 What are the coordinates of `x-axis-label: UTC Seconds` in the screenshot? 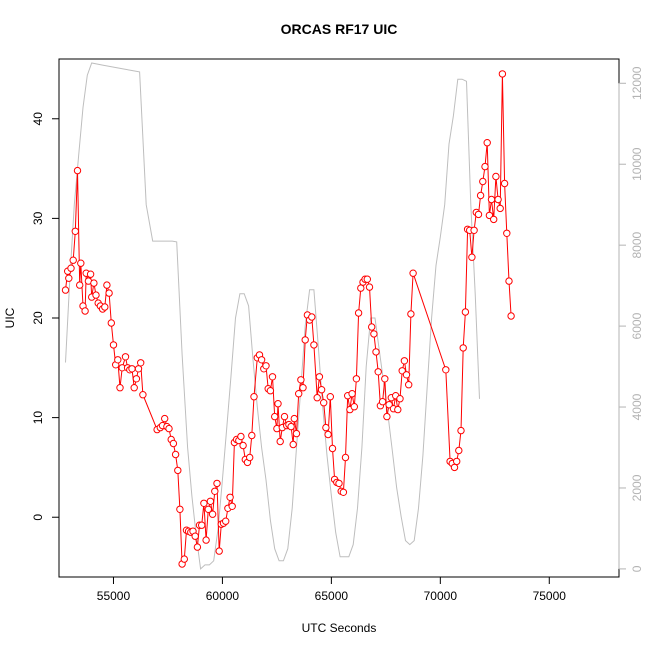 It's located at (339, 628).